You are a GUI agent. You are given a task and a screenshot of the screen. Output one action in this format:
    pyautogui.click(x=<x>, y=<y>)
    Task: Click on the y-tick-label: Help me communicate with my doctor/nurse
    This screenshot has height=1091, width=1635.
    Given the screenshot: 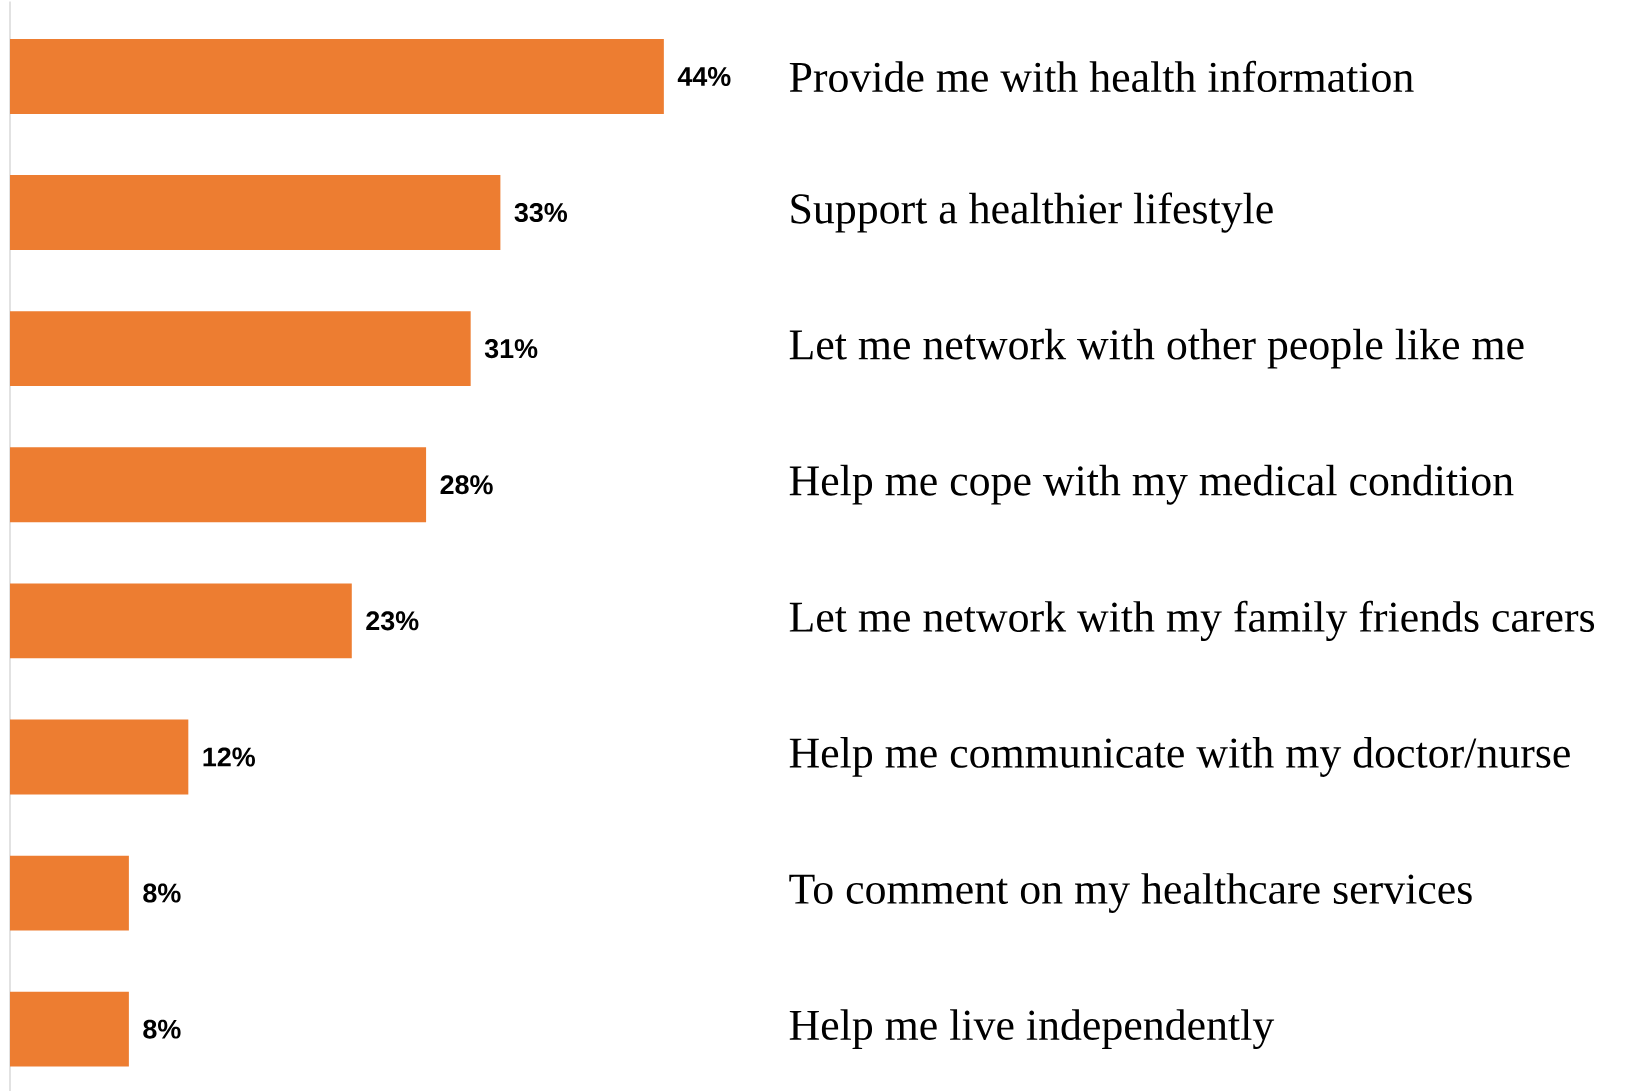 What is the action you would take?
    pyautogui.click(x=1179, y=757)
    